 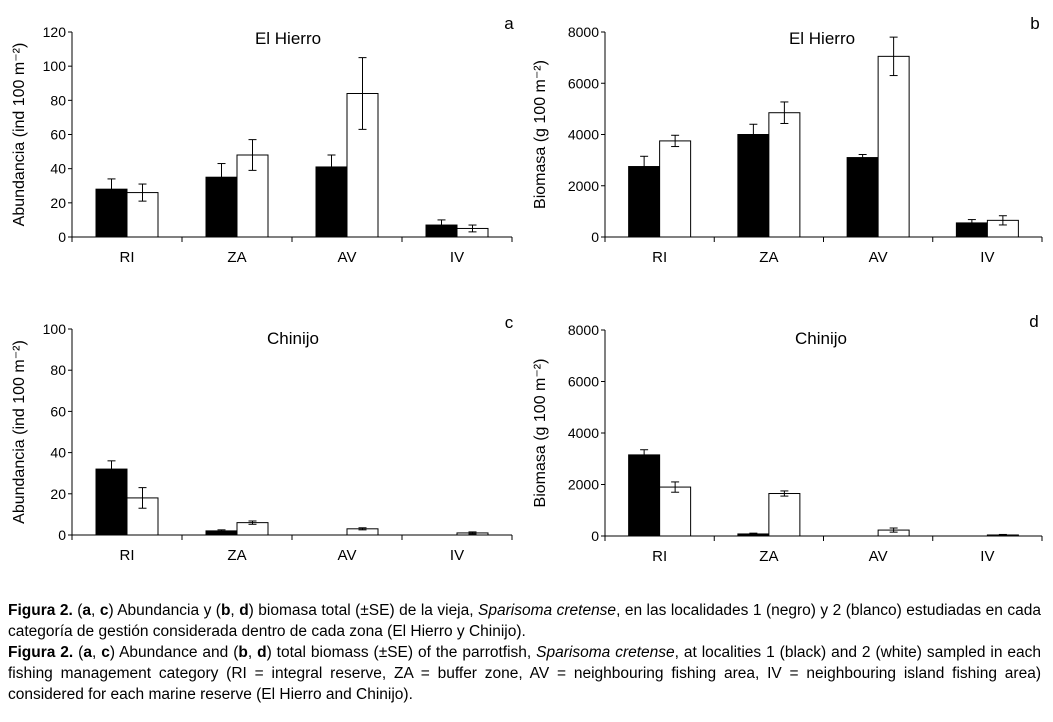 What do you see at coordinates (784, 175) in the screenshot?
I see `bar-b-ZA-loc2` at bounding box center [784, 175].